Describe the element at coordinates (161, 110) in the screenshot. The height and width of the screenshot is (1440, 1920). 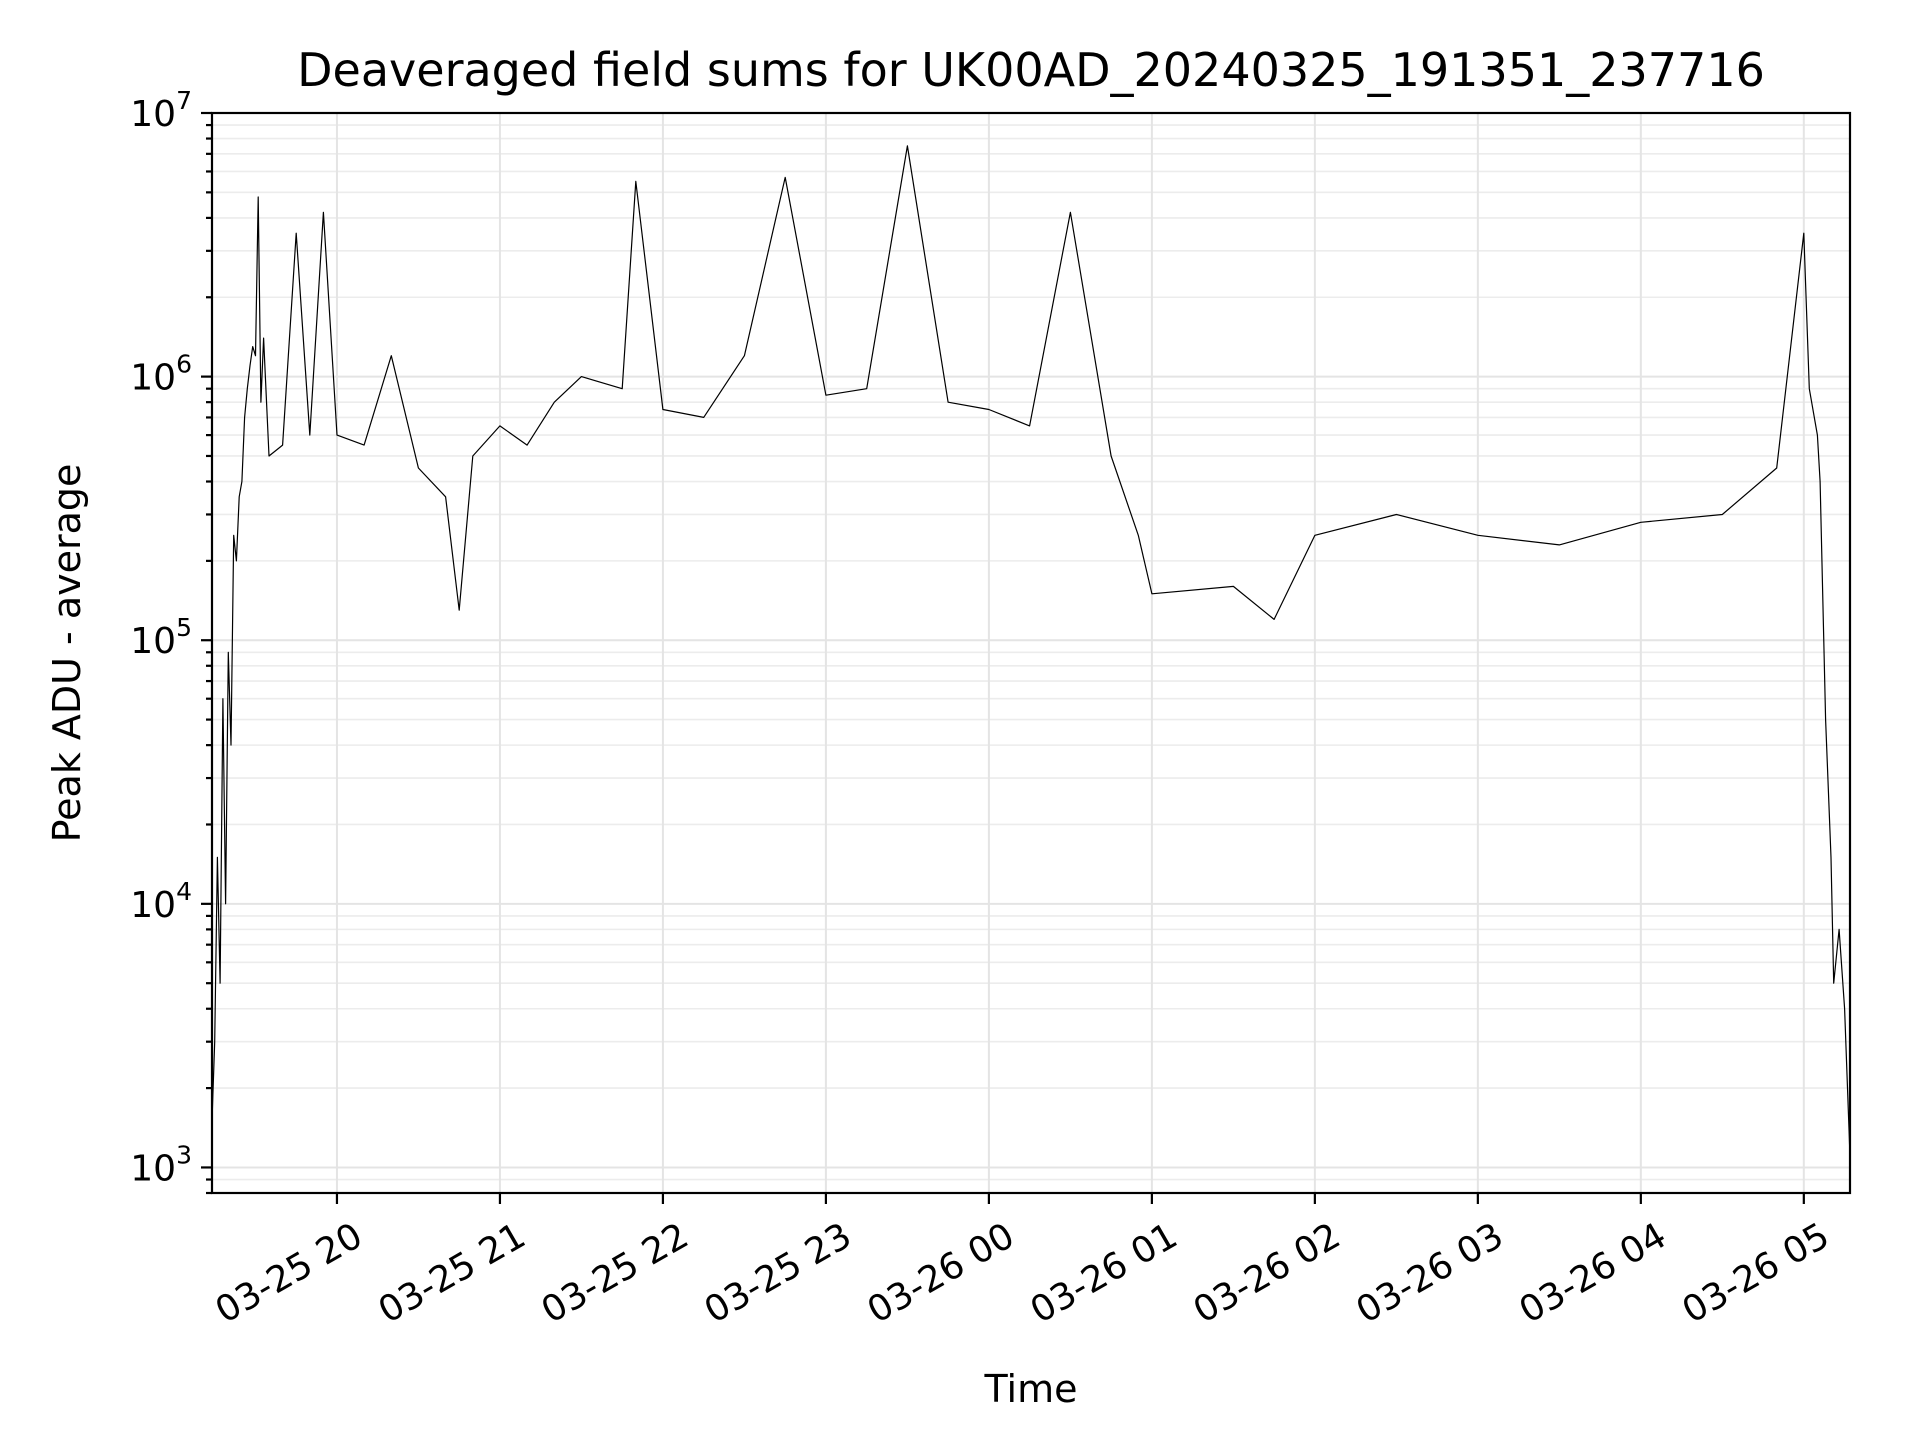
I see `y-tick-label: 10⁷` at that location.